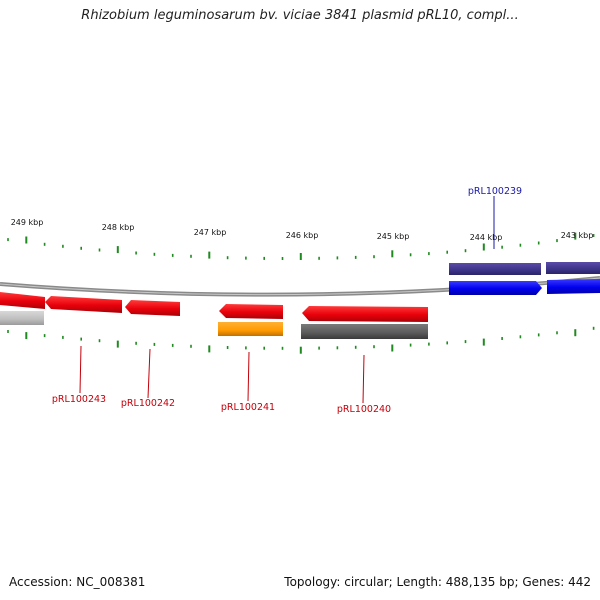 This screenshot has height=600, width=600. I want to click on gene-pRL100240, so click(365, 314).